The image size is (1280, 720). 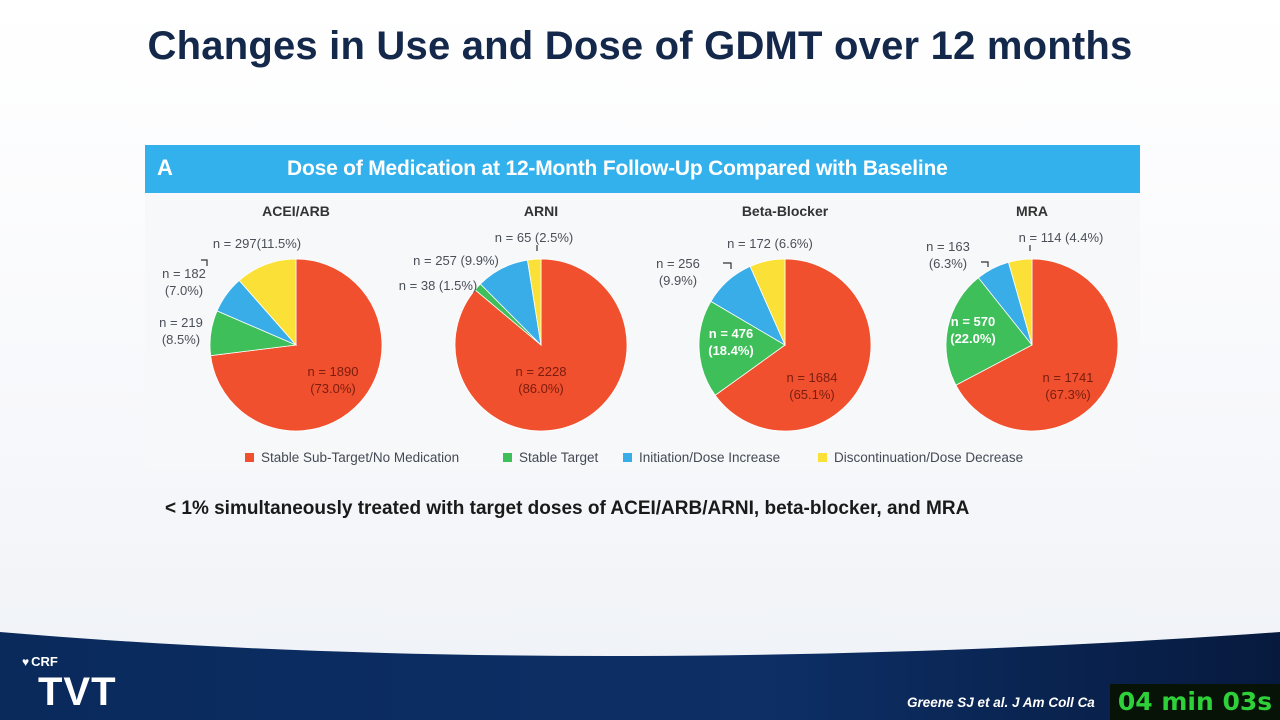 I want to click on slice-label-stable-target: n = 570 (22.0%), so click(x=973, y=330).